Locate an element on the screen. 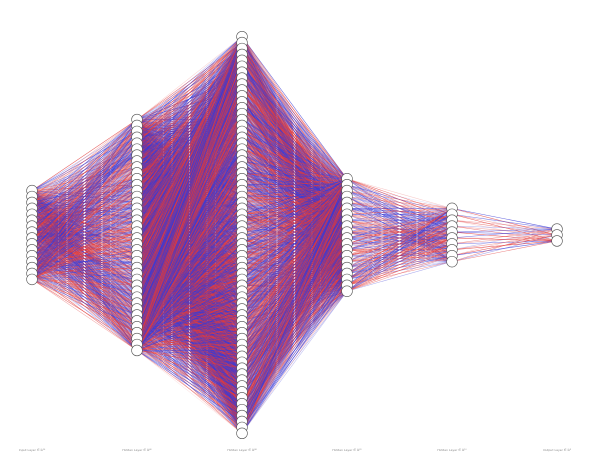 Image resolution: width=602 pixels, height=472 pixels. neuron-node is located at coordinates (32, 279).